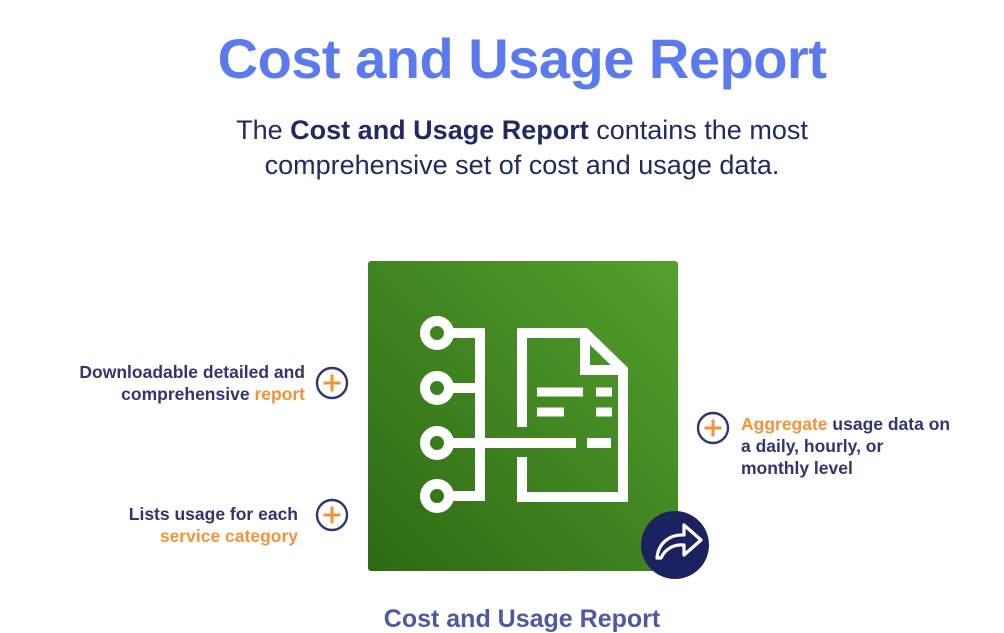  What do you see at coordinates (515, 414) in the screenshot?
I see `tree-nodes-icon` at bounding box center [515, 414].